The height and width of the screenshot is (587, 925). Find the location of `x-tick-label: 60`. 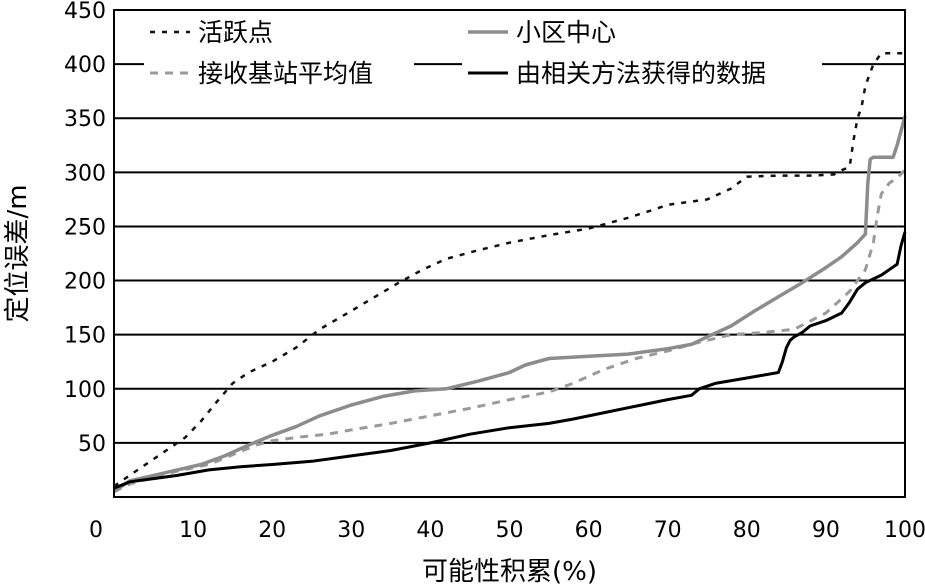

x-tick-label: 60 is located at coordinates (589, 530).